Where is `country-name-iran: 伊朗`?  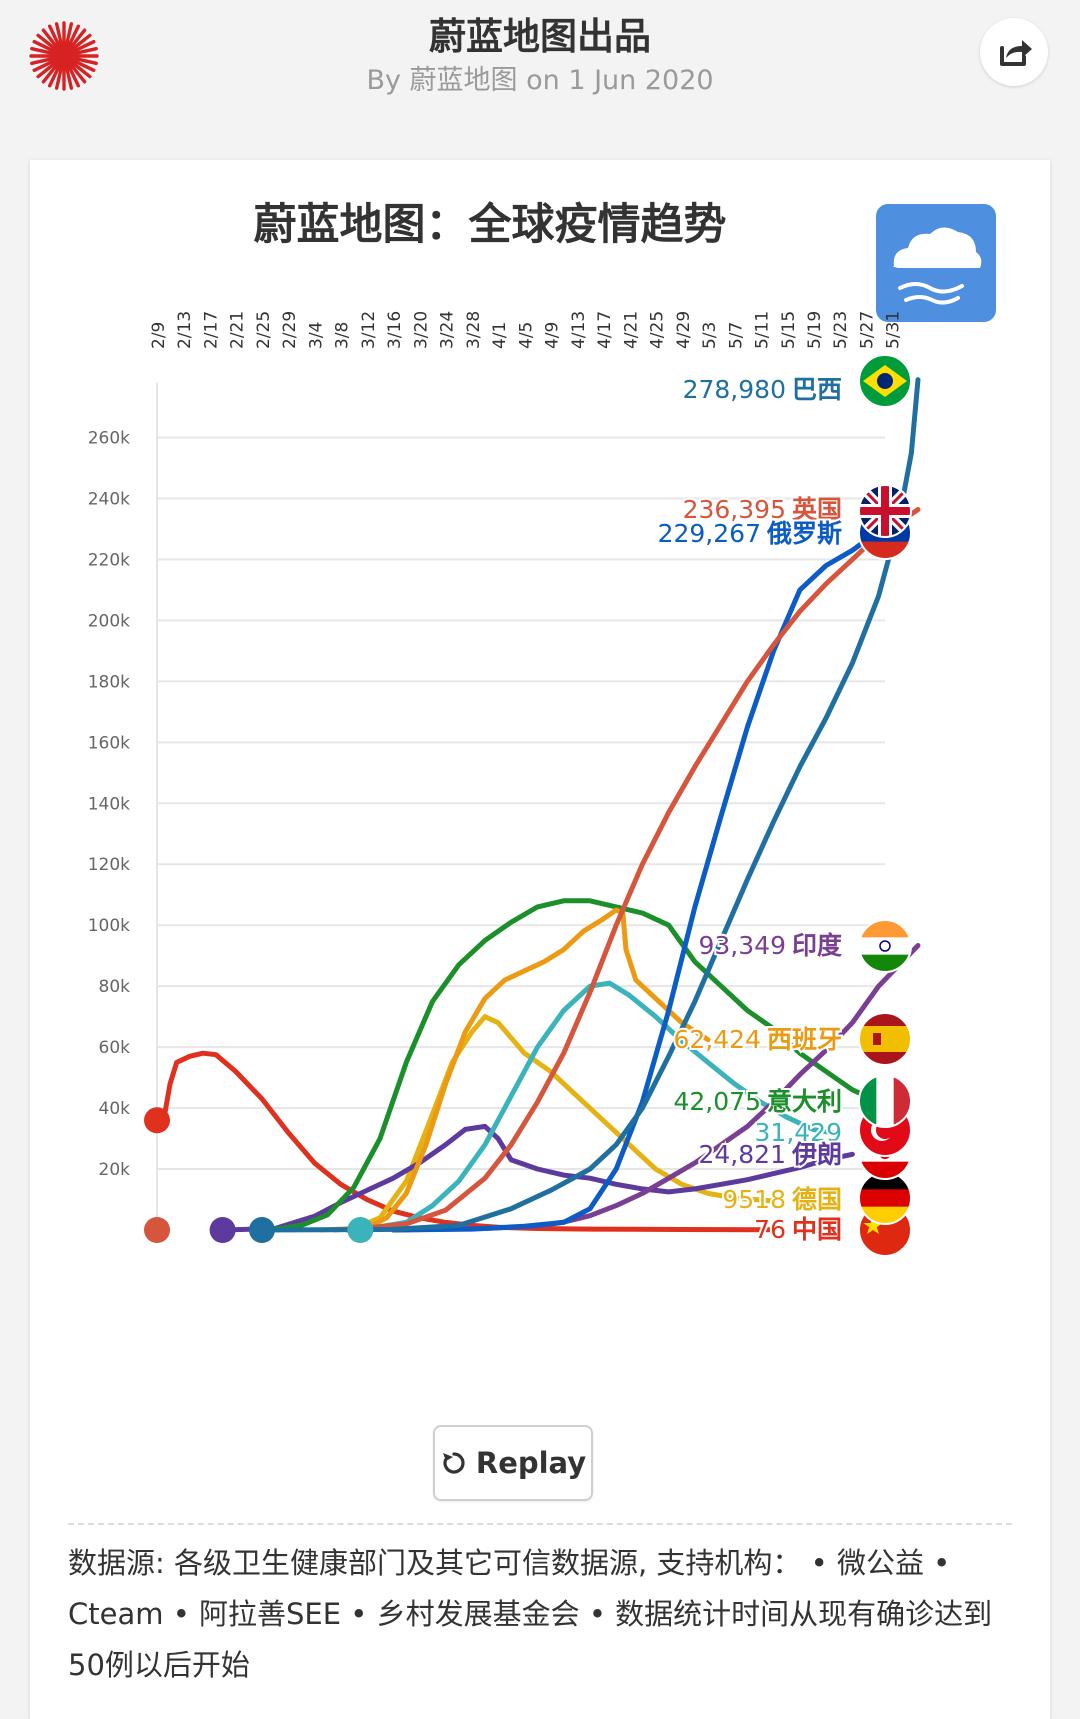
country-name-iran: 伊朗 is located at coordinates (816, 1154).